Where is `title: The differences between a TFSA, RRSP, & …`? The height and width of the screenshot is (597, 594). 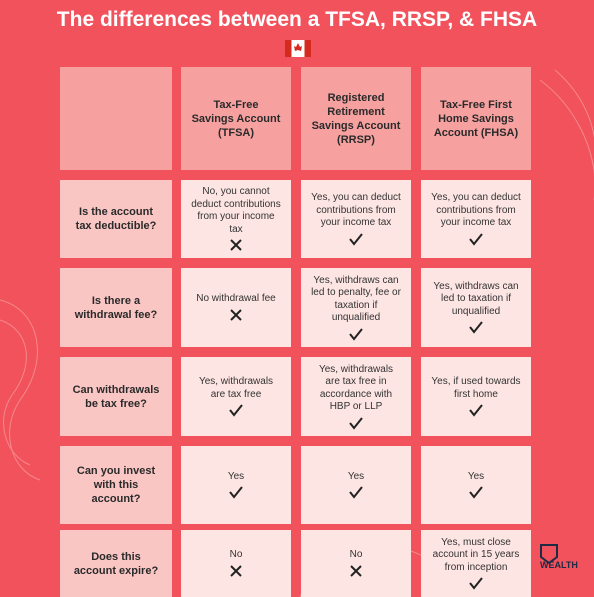 title: The differences between a TFSA, RRSP, & … is located at coordinates (297, 19).